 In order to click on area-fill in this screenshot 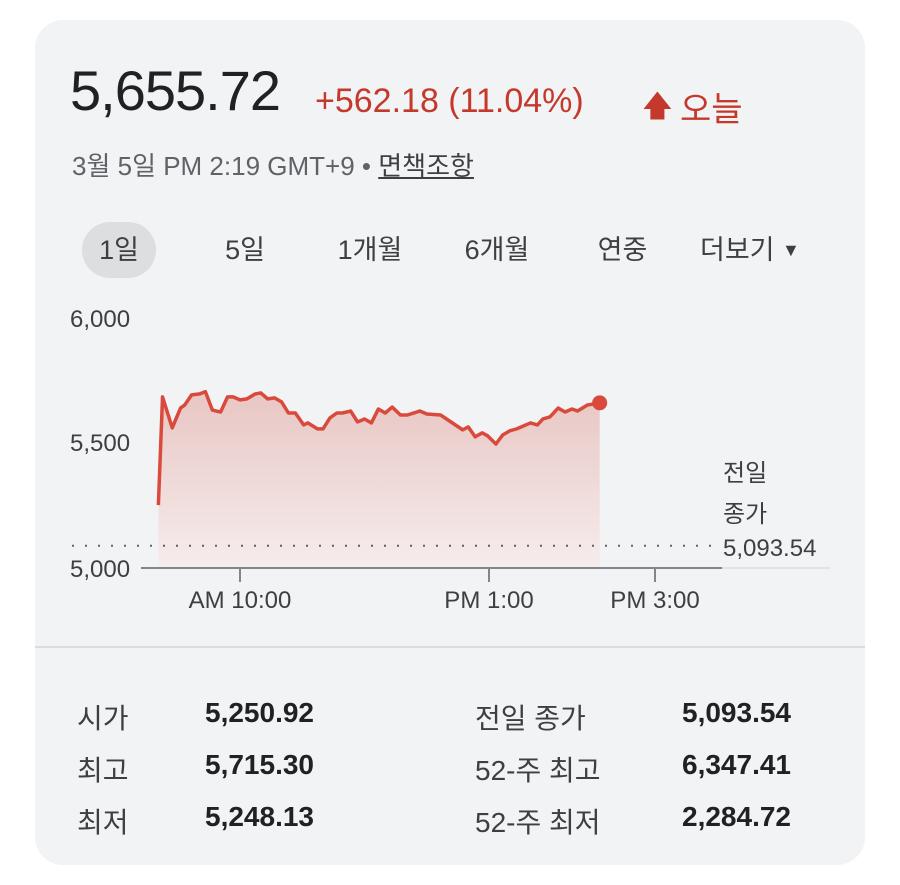, I will do `click(379, 480)`.